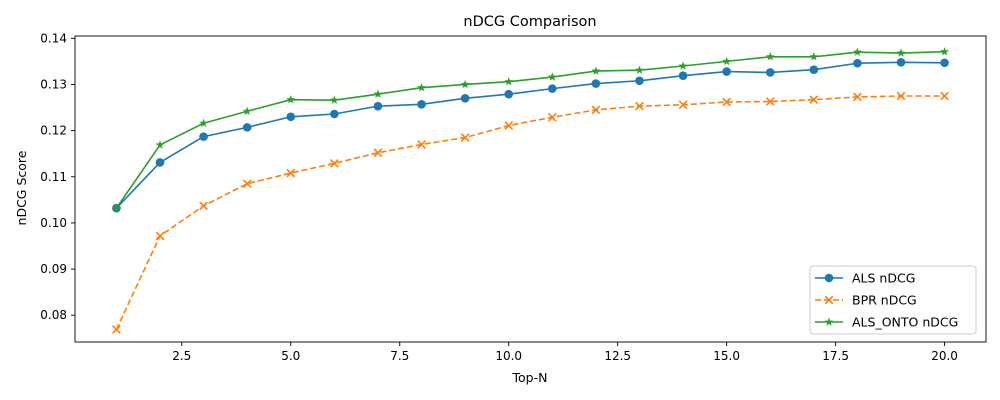 The width and height of the screenshot is (1000, 400). What do you see at coordinates (530, 377) in the screenshot?
I see `x-axis-label: Top-N` at bounding box center [530, 377].